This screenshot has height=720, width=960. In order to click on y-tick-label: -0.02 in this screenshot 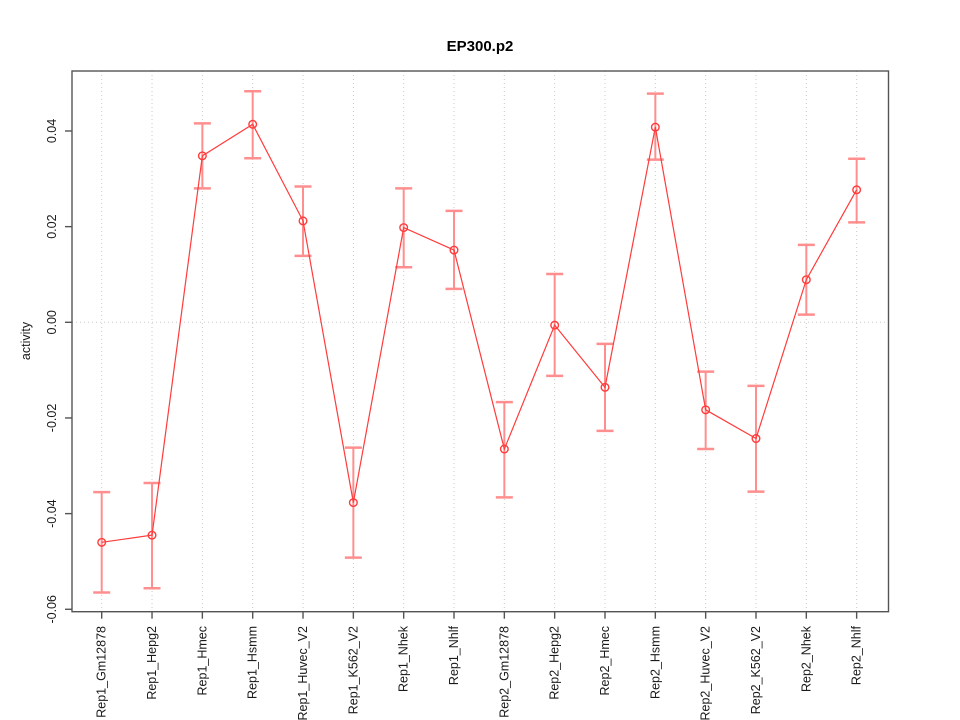, I will do `click(52, 418)`.